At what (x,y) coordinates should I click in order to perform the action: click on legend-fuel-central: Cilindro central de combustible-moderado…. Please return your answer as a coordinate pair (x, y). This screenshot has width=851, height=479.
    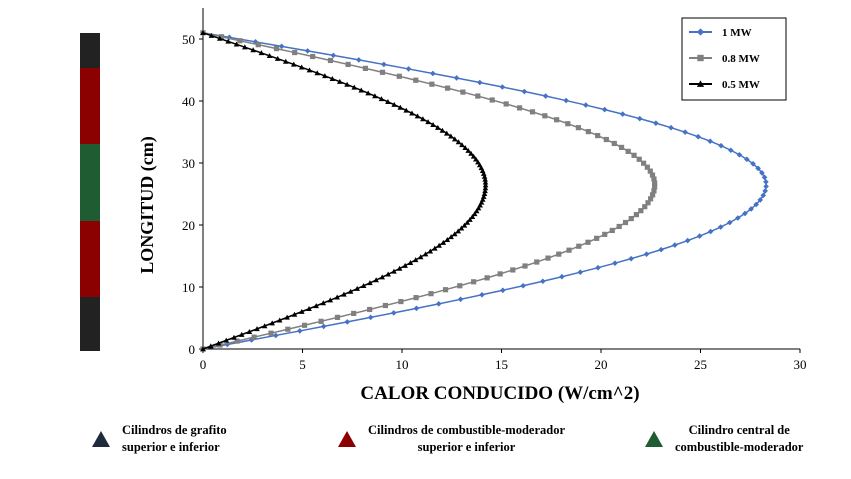
    Looking at the image, I should click on (724, 439).